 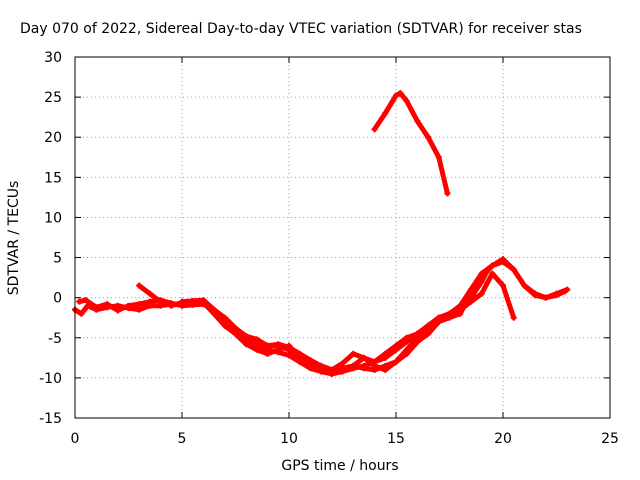 What do you see at coordinates (55, 339) in the screenshot?
I see `y-tick-label: -5` at bounding box center [55, 339].